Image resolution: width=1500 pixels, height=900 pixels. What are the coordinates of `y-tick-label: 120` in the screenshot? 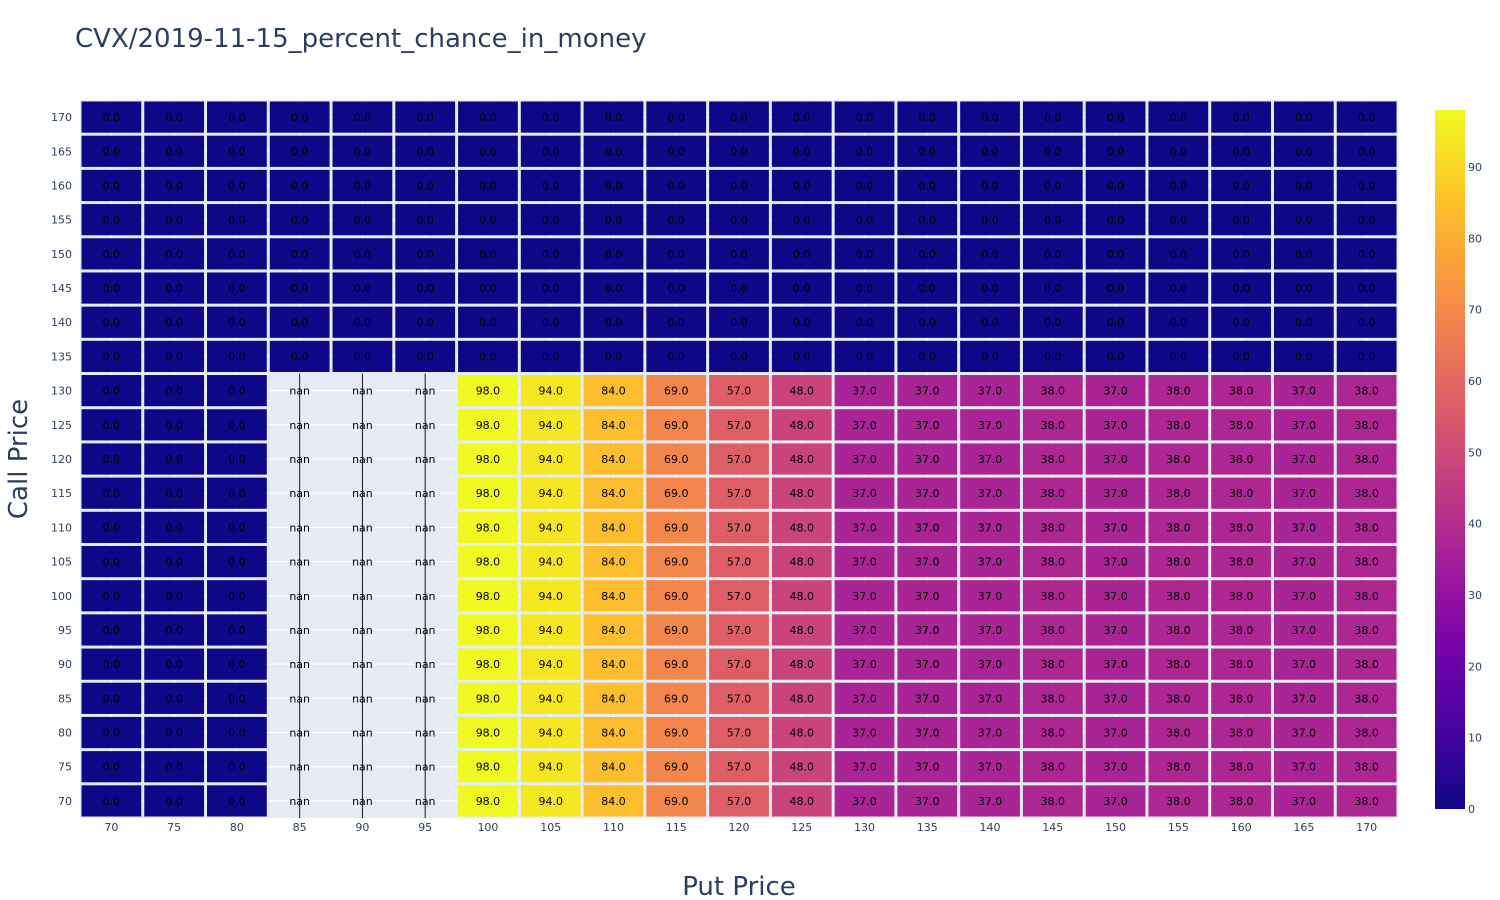 It's located at (61, 459).